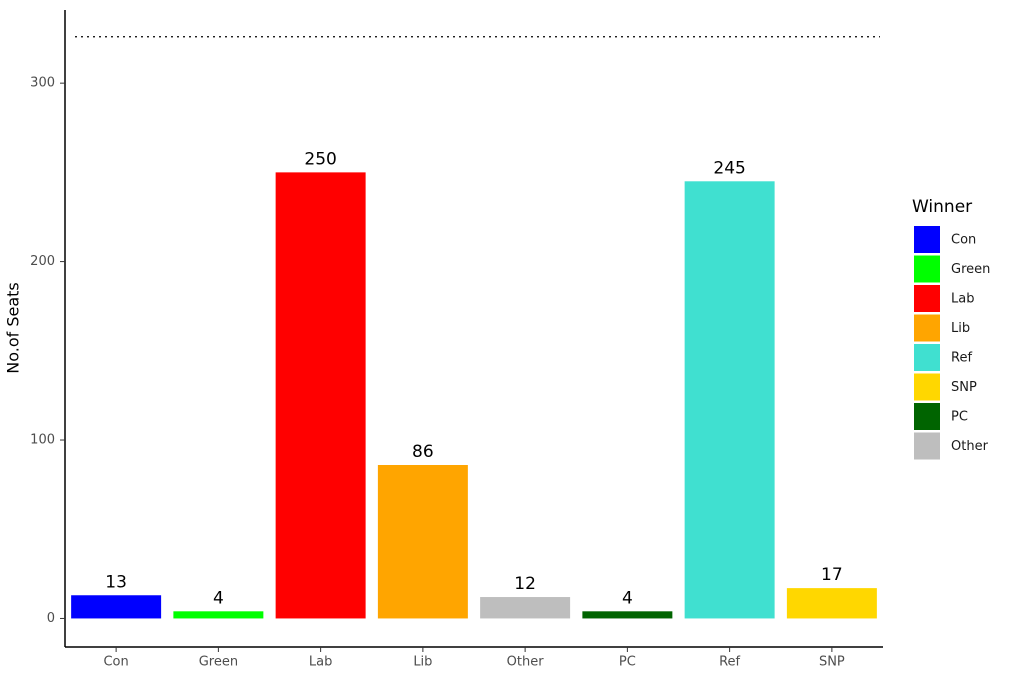  What do you see at coordinates (422, 662) in the screenshot?
I see `x-tick-label: Lib` at bounding box center [422, 662].